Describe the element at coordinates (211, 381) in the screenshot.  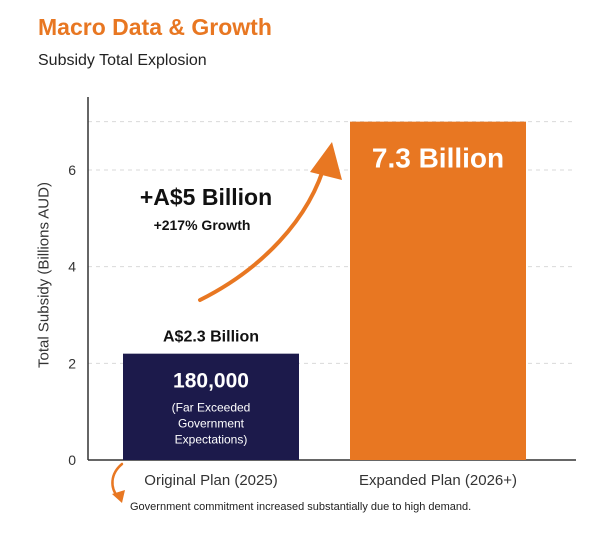
I see `bar-label-original-count: 180,000` at that location.